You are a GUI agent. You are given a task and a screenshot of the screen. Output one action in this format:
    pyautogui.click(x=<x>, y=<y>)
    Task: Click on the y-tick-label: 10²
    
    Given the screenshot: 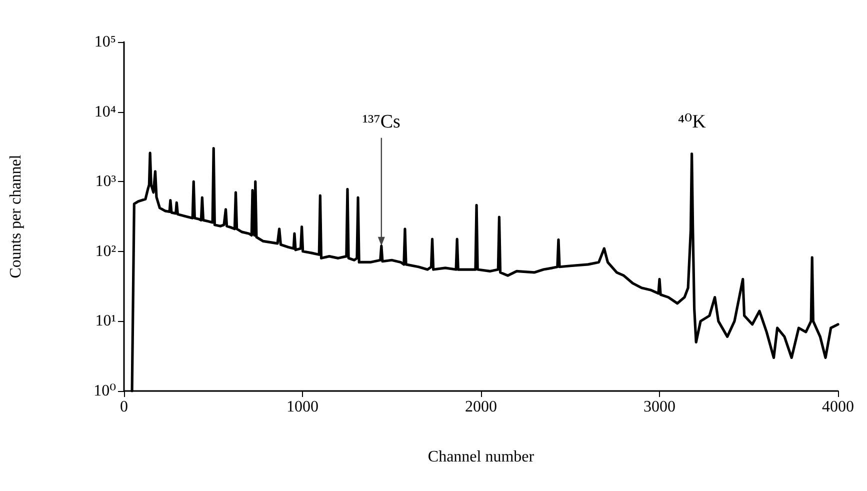 What is the action you would take?
    pyautogui.click(x=105, y=251)
    